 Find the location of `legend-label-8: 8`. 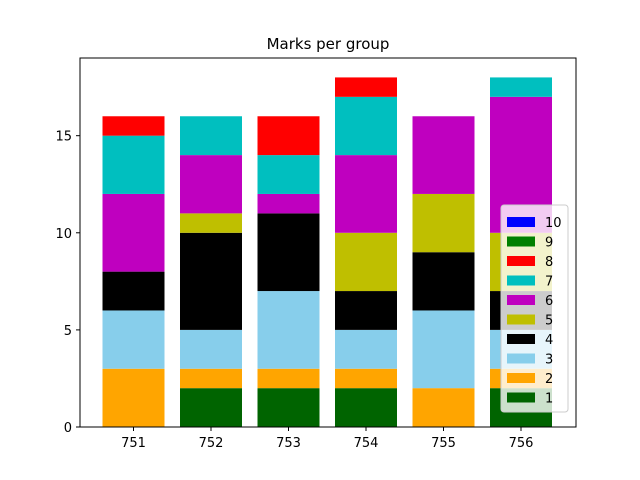

legend-label-8: 8 is located at coordinates (549, 262).